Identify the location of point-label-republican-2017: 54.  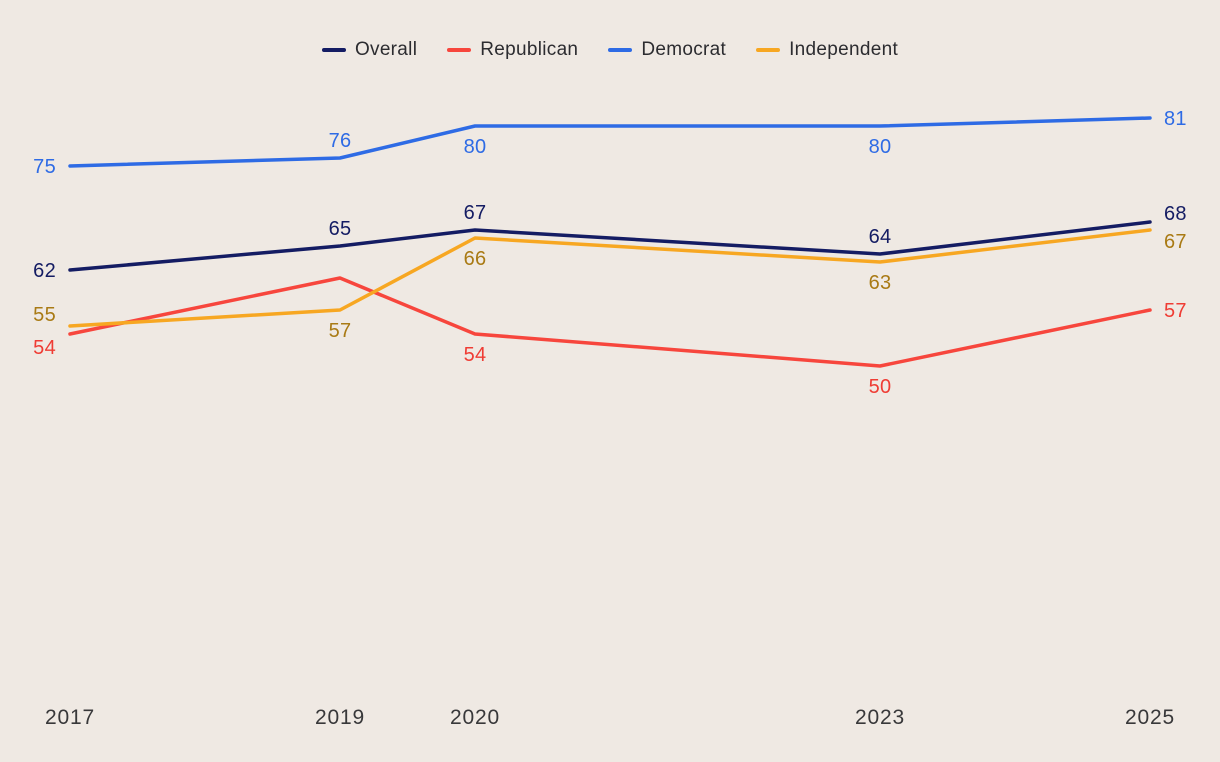
(44, 348).